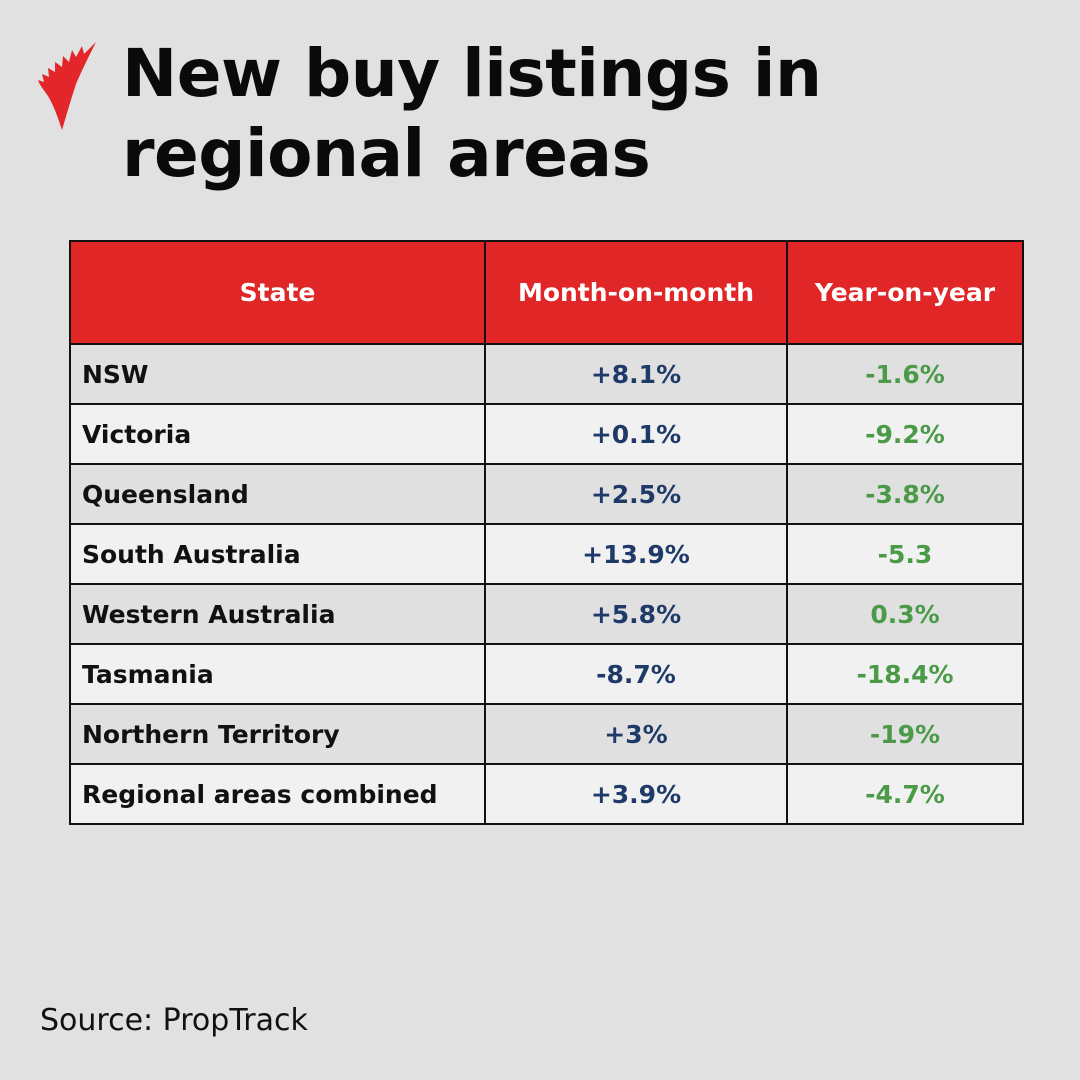  What do you see at coordinates (636, 734) in the screenshot?
I see `month-on-month-cell: +3%` at bounding box center [636, 734].